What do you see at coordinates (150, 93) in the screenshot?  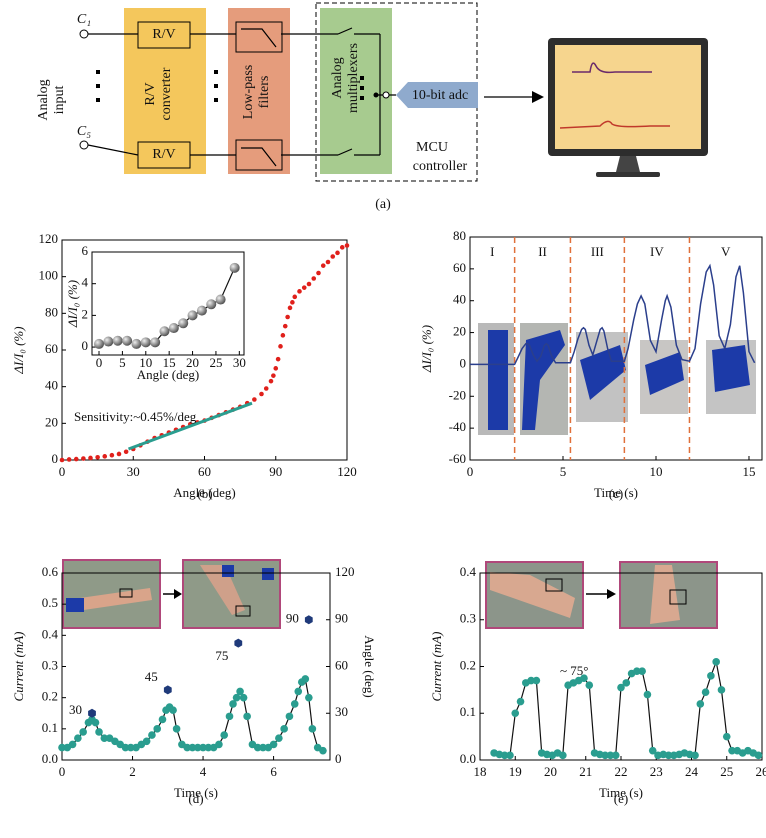 I see `converter-label: R/V` at bounding box center [150, 93].